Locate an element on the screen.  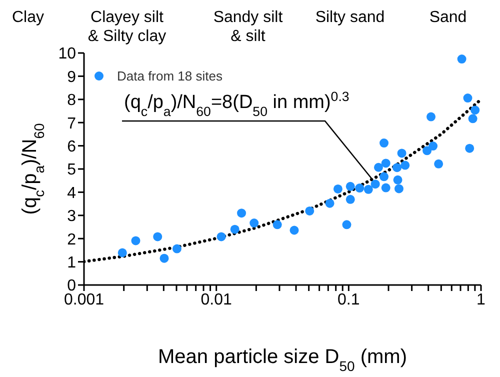
y-tick-label: 7 is located at coordinates (71, 123).